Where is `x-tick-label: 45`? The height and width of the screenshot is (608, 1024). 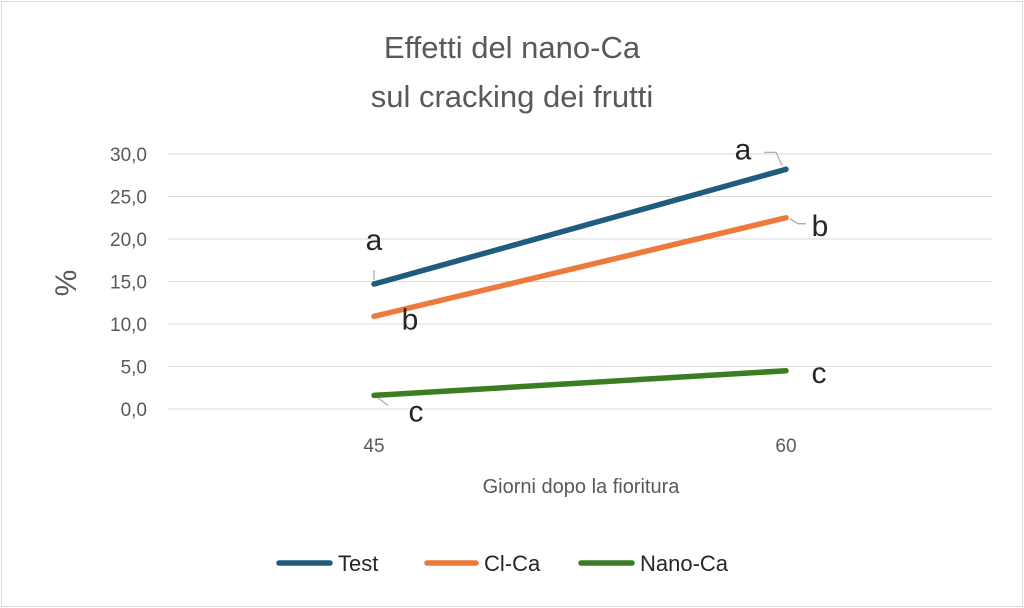
x-tick-label: 45 is located at coordinates (373, 446).